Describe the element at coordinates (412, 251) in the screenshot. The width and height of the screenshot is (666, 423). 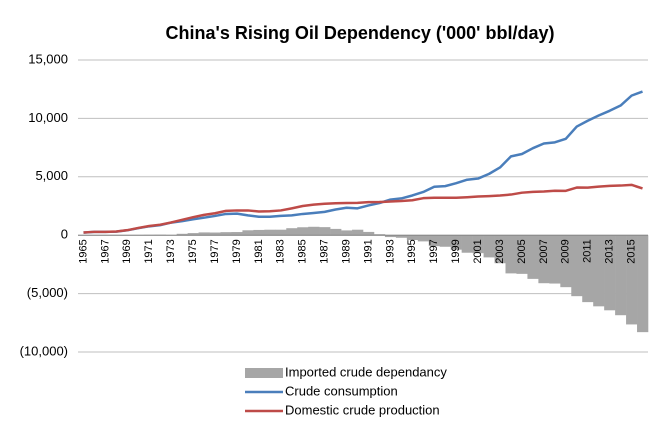
I see `x-tick-label: 1995` at that location.